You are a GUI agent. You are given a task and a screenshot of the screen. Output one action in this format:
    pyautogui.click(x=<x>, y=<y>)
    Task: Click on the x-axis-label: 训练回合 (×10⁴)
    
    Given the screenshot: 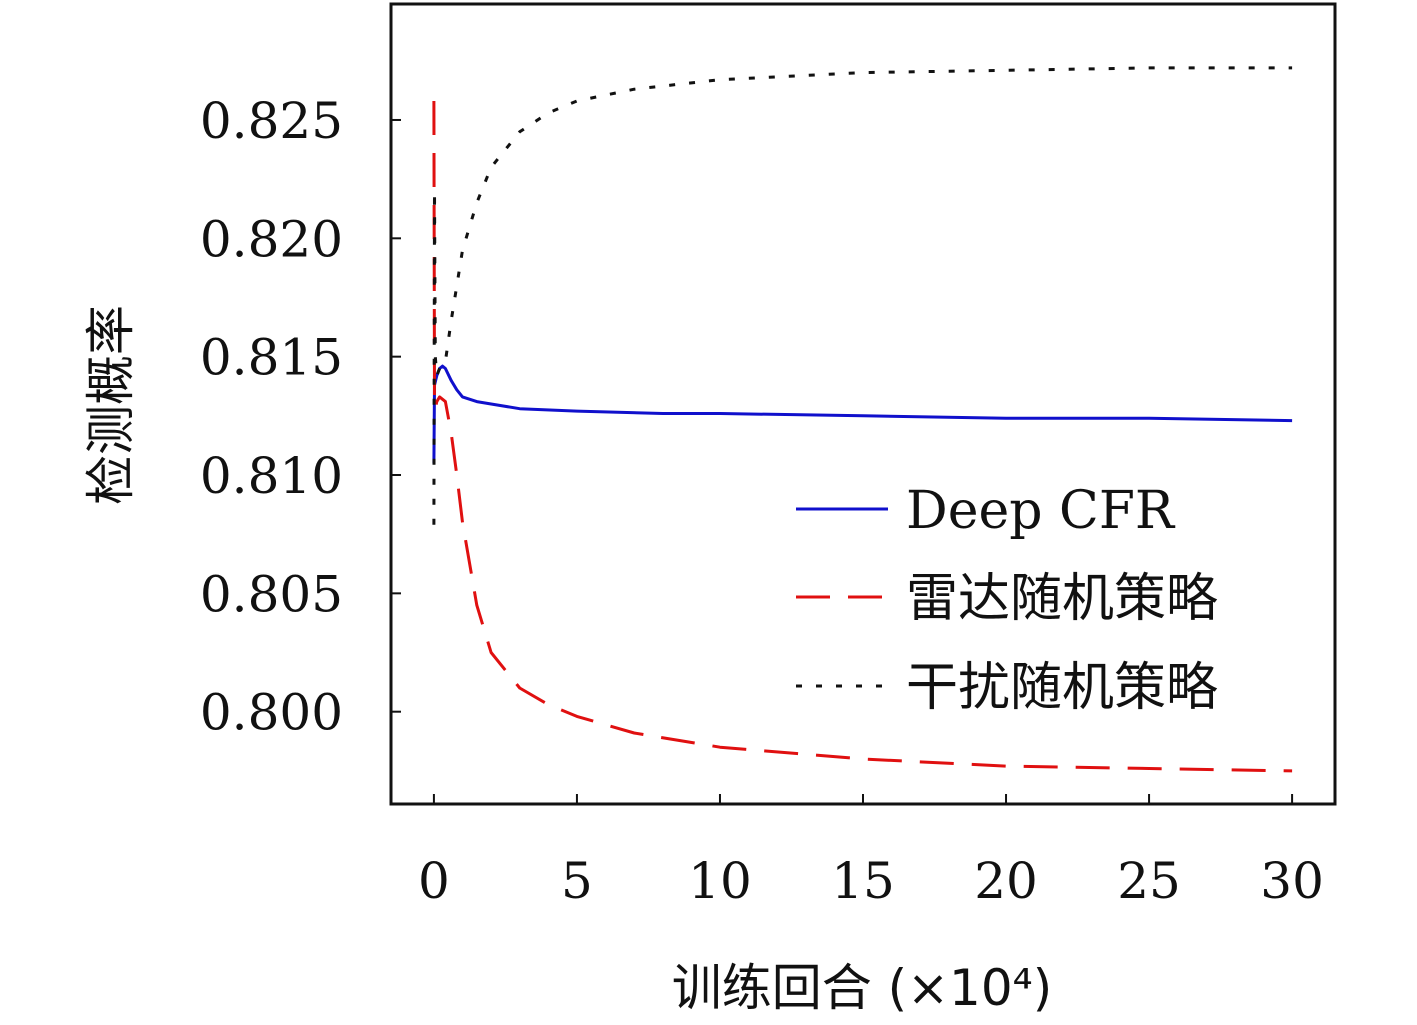 What is the action you would take?
    pyautogui.click(x=862, y=988)
    